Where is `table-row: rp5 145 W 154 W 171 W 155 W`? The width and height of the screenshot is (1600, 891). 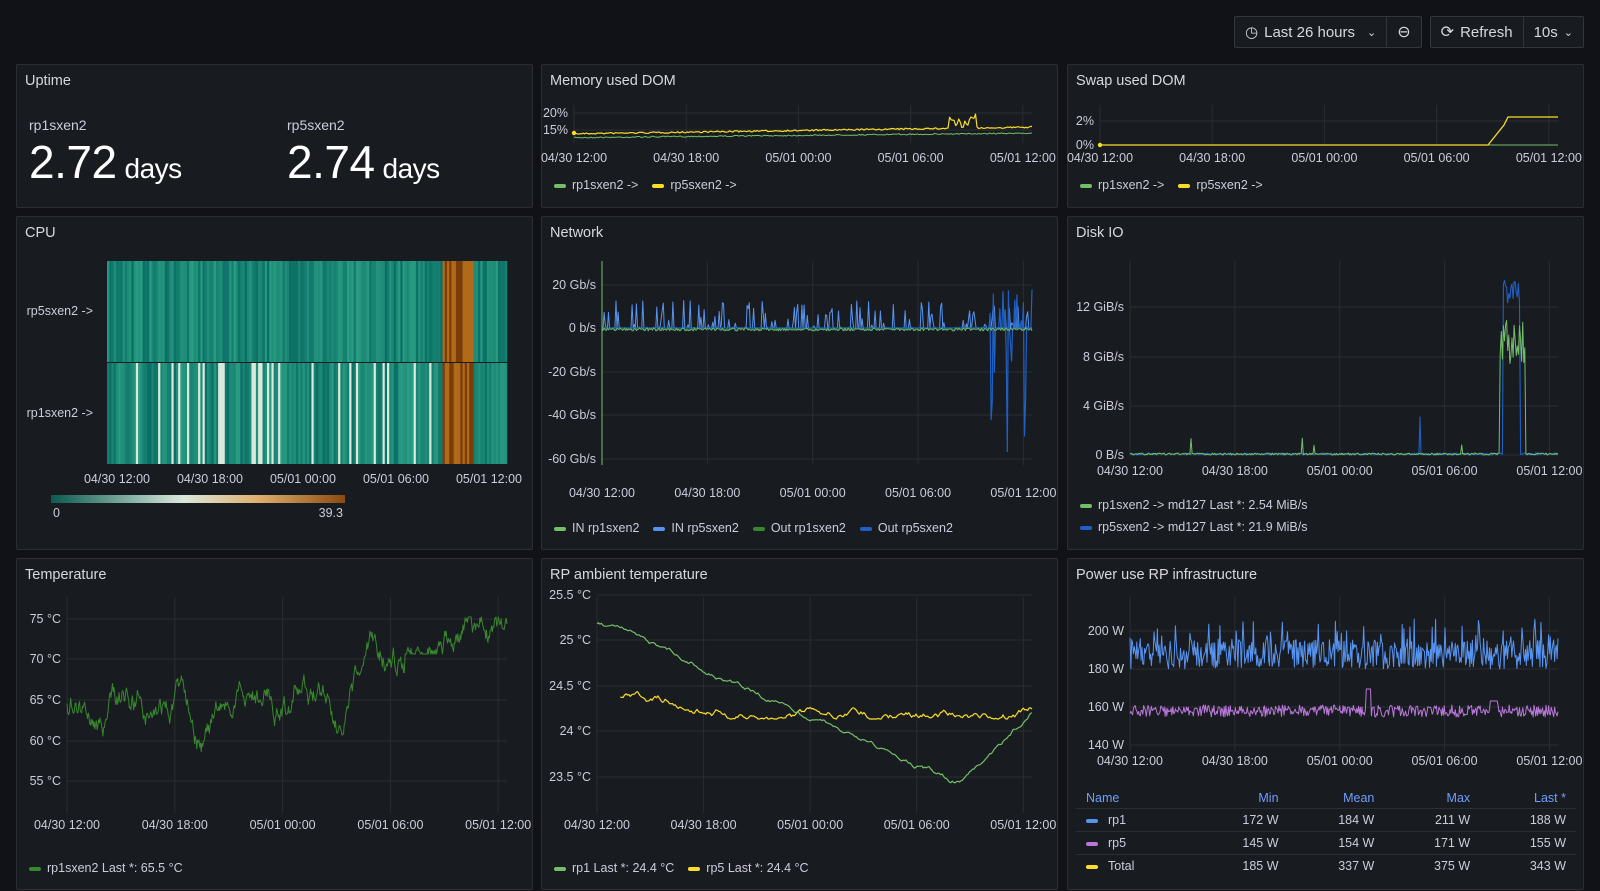 table-row: rp5 145 W 154 W 171 W 155 W is located at coordinates (1326, 843).